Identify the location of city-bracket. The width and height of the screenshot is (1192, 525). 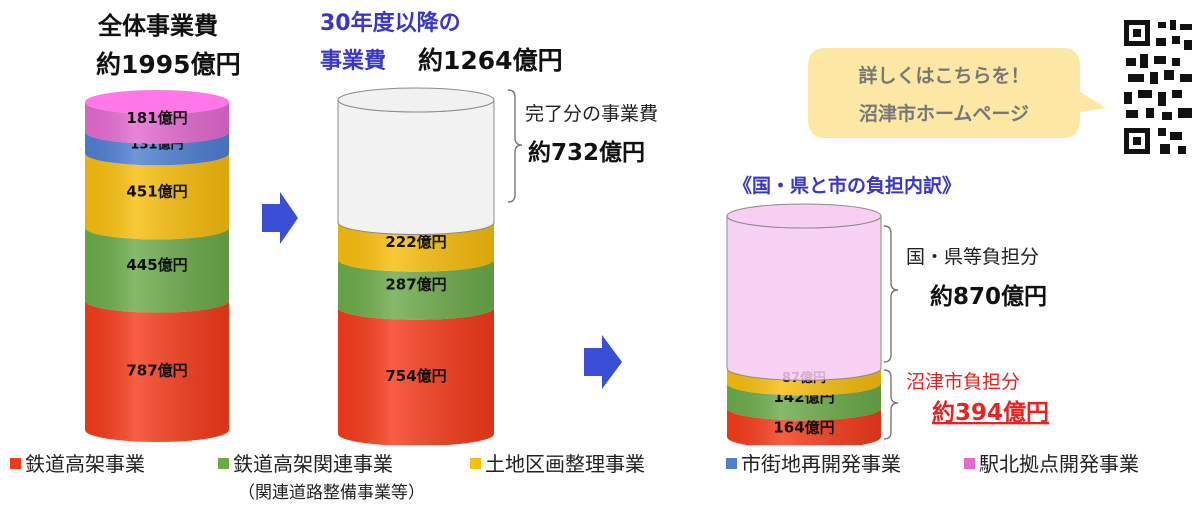
(891, 404).